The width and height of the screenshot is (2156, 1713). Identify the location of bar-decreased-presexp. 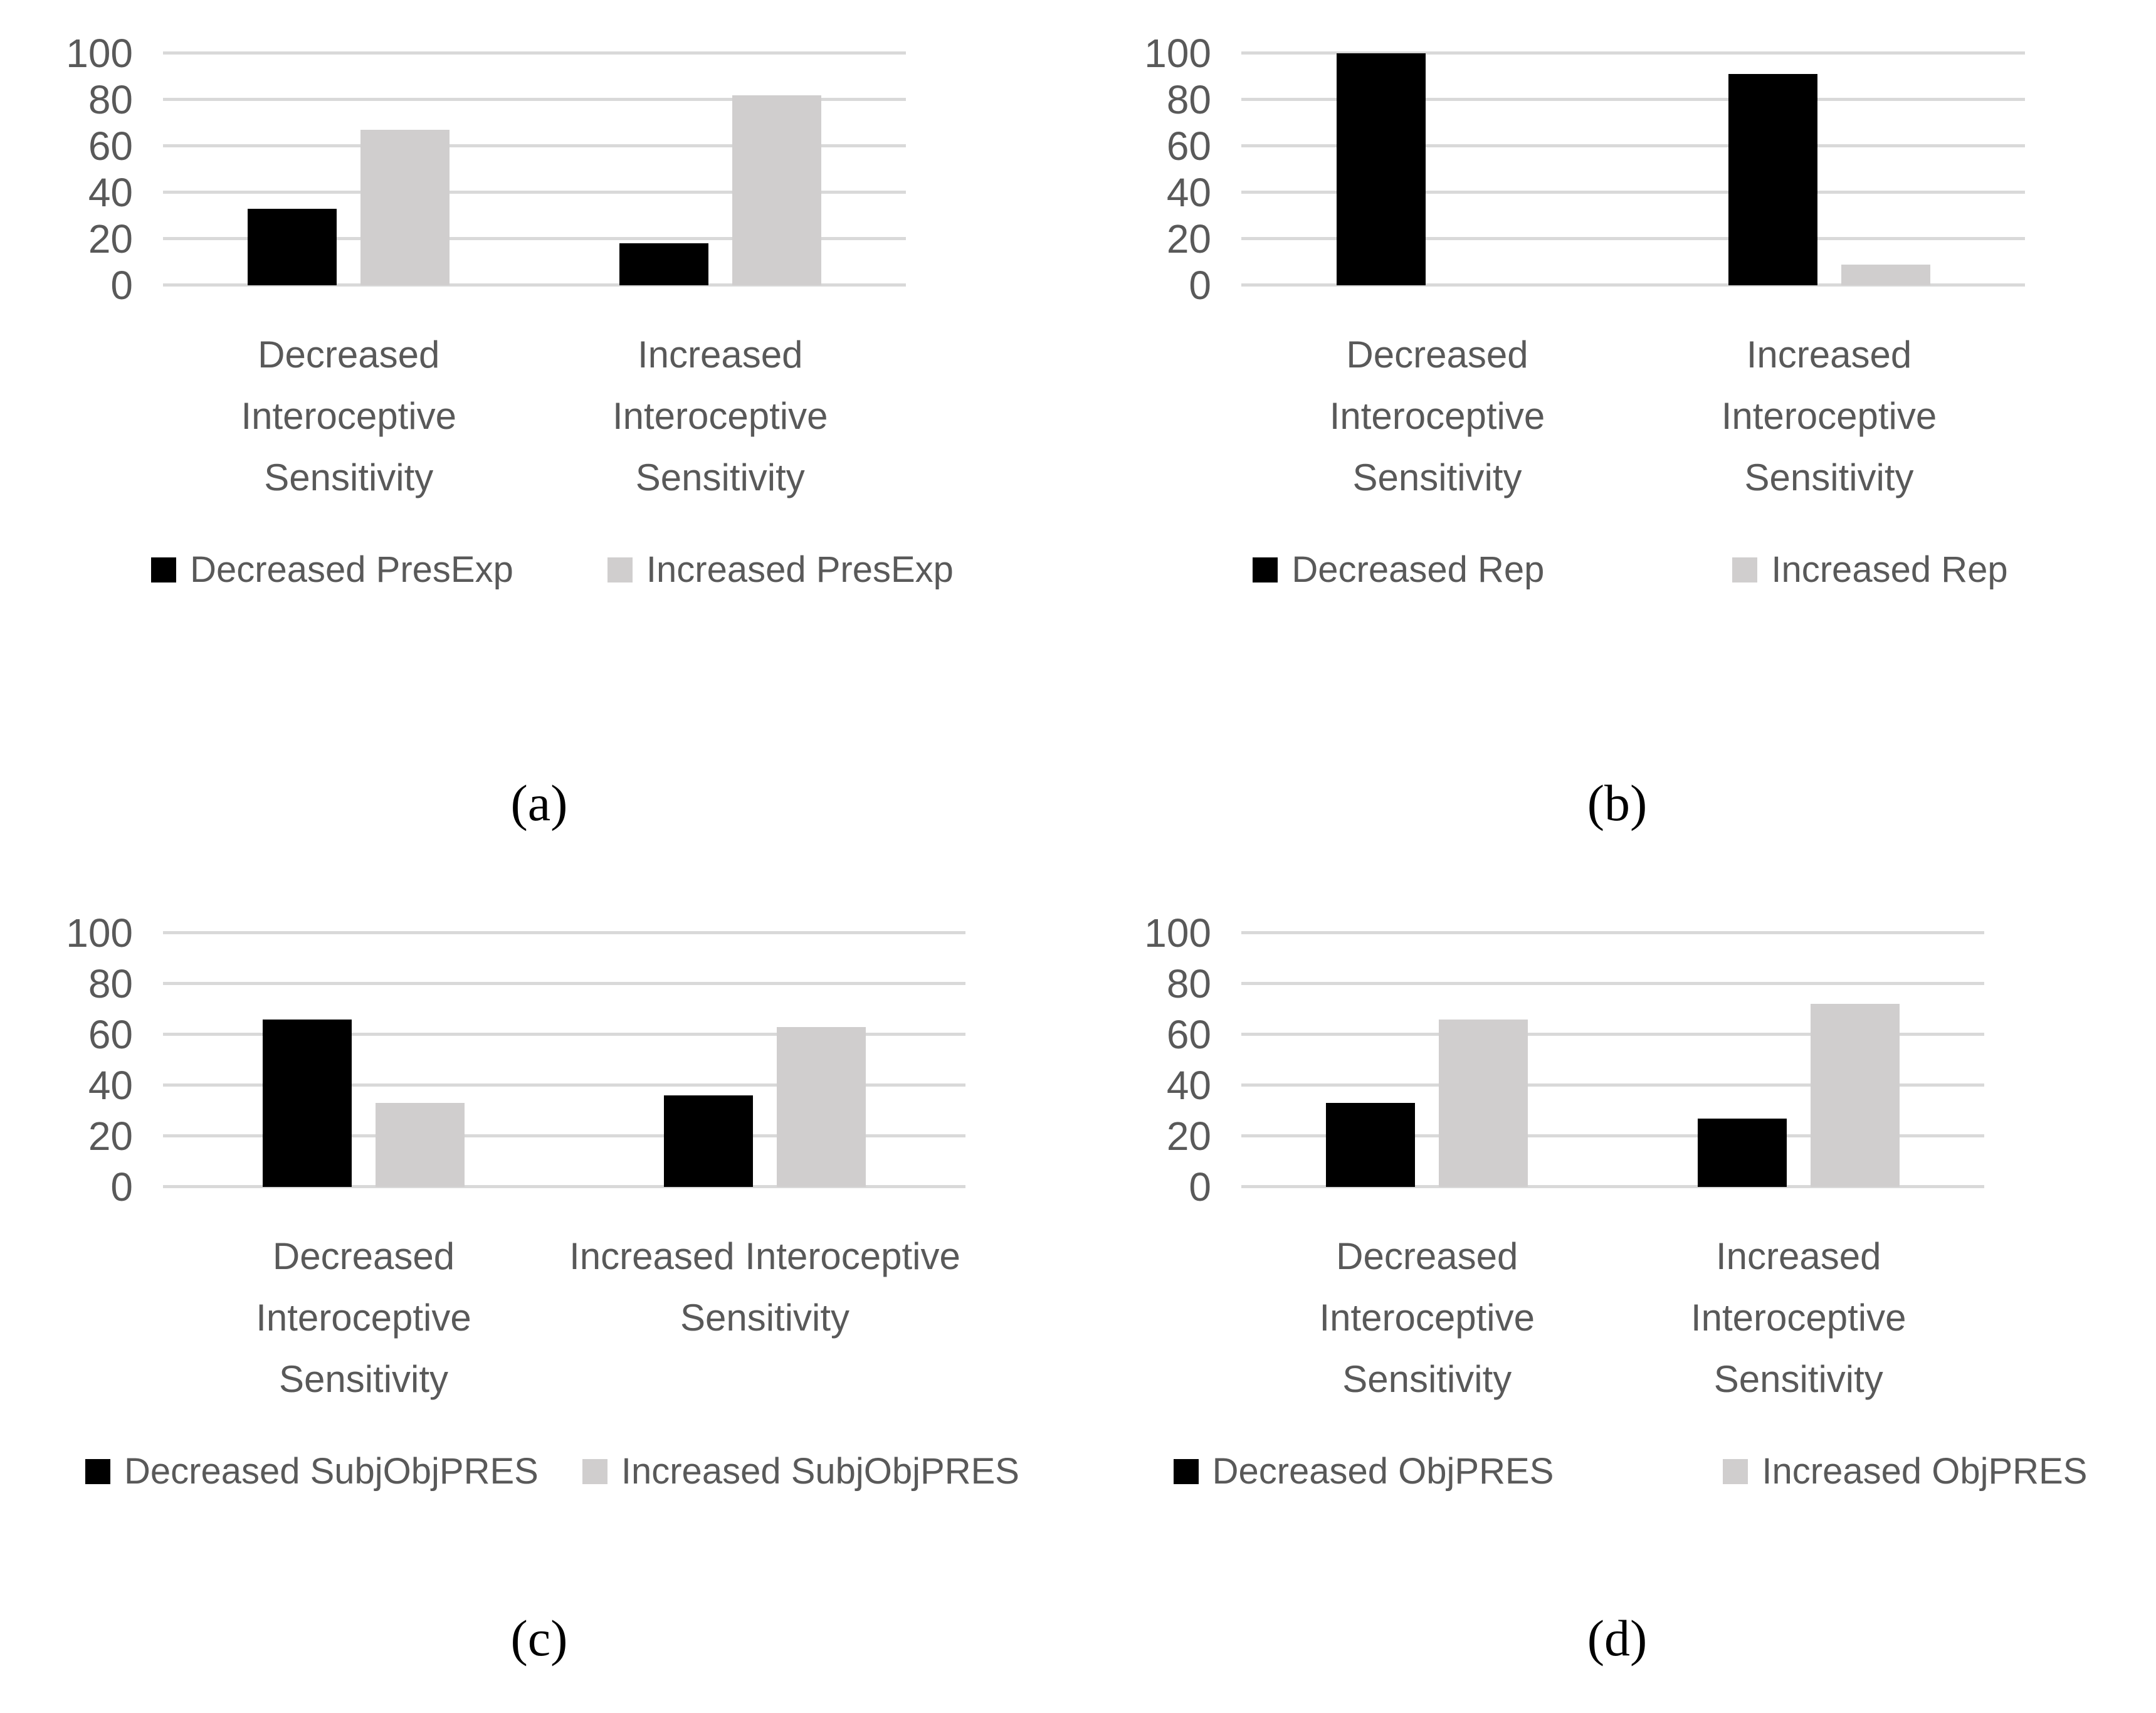
(292, 246).